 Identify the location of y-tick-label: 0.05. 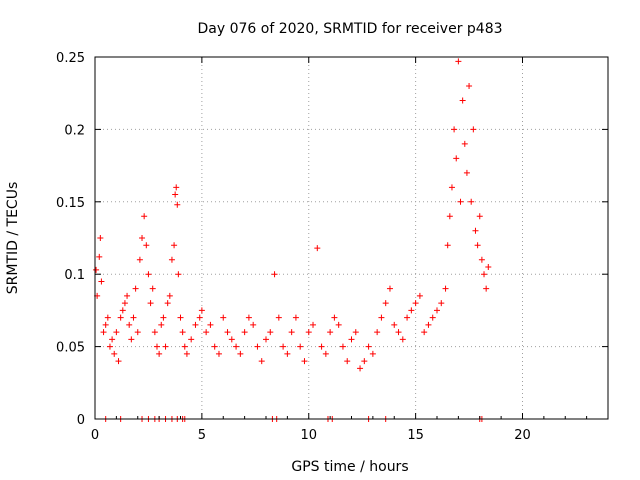
(70, 348).